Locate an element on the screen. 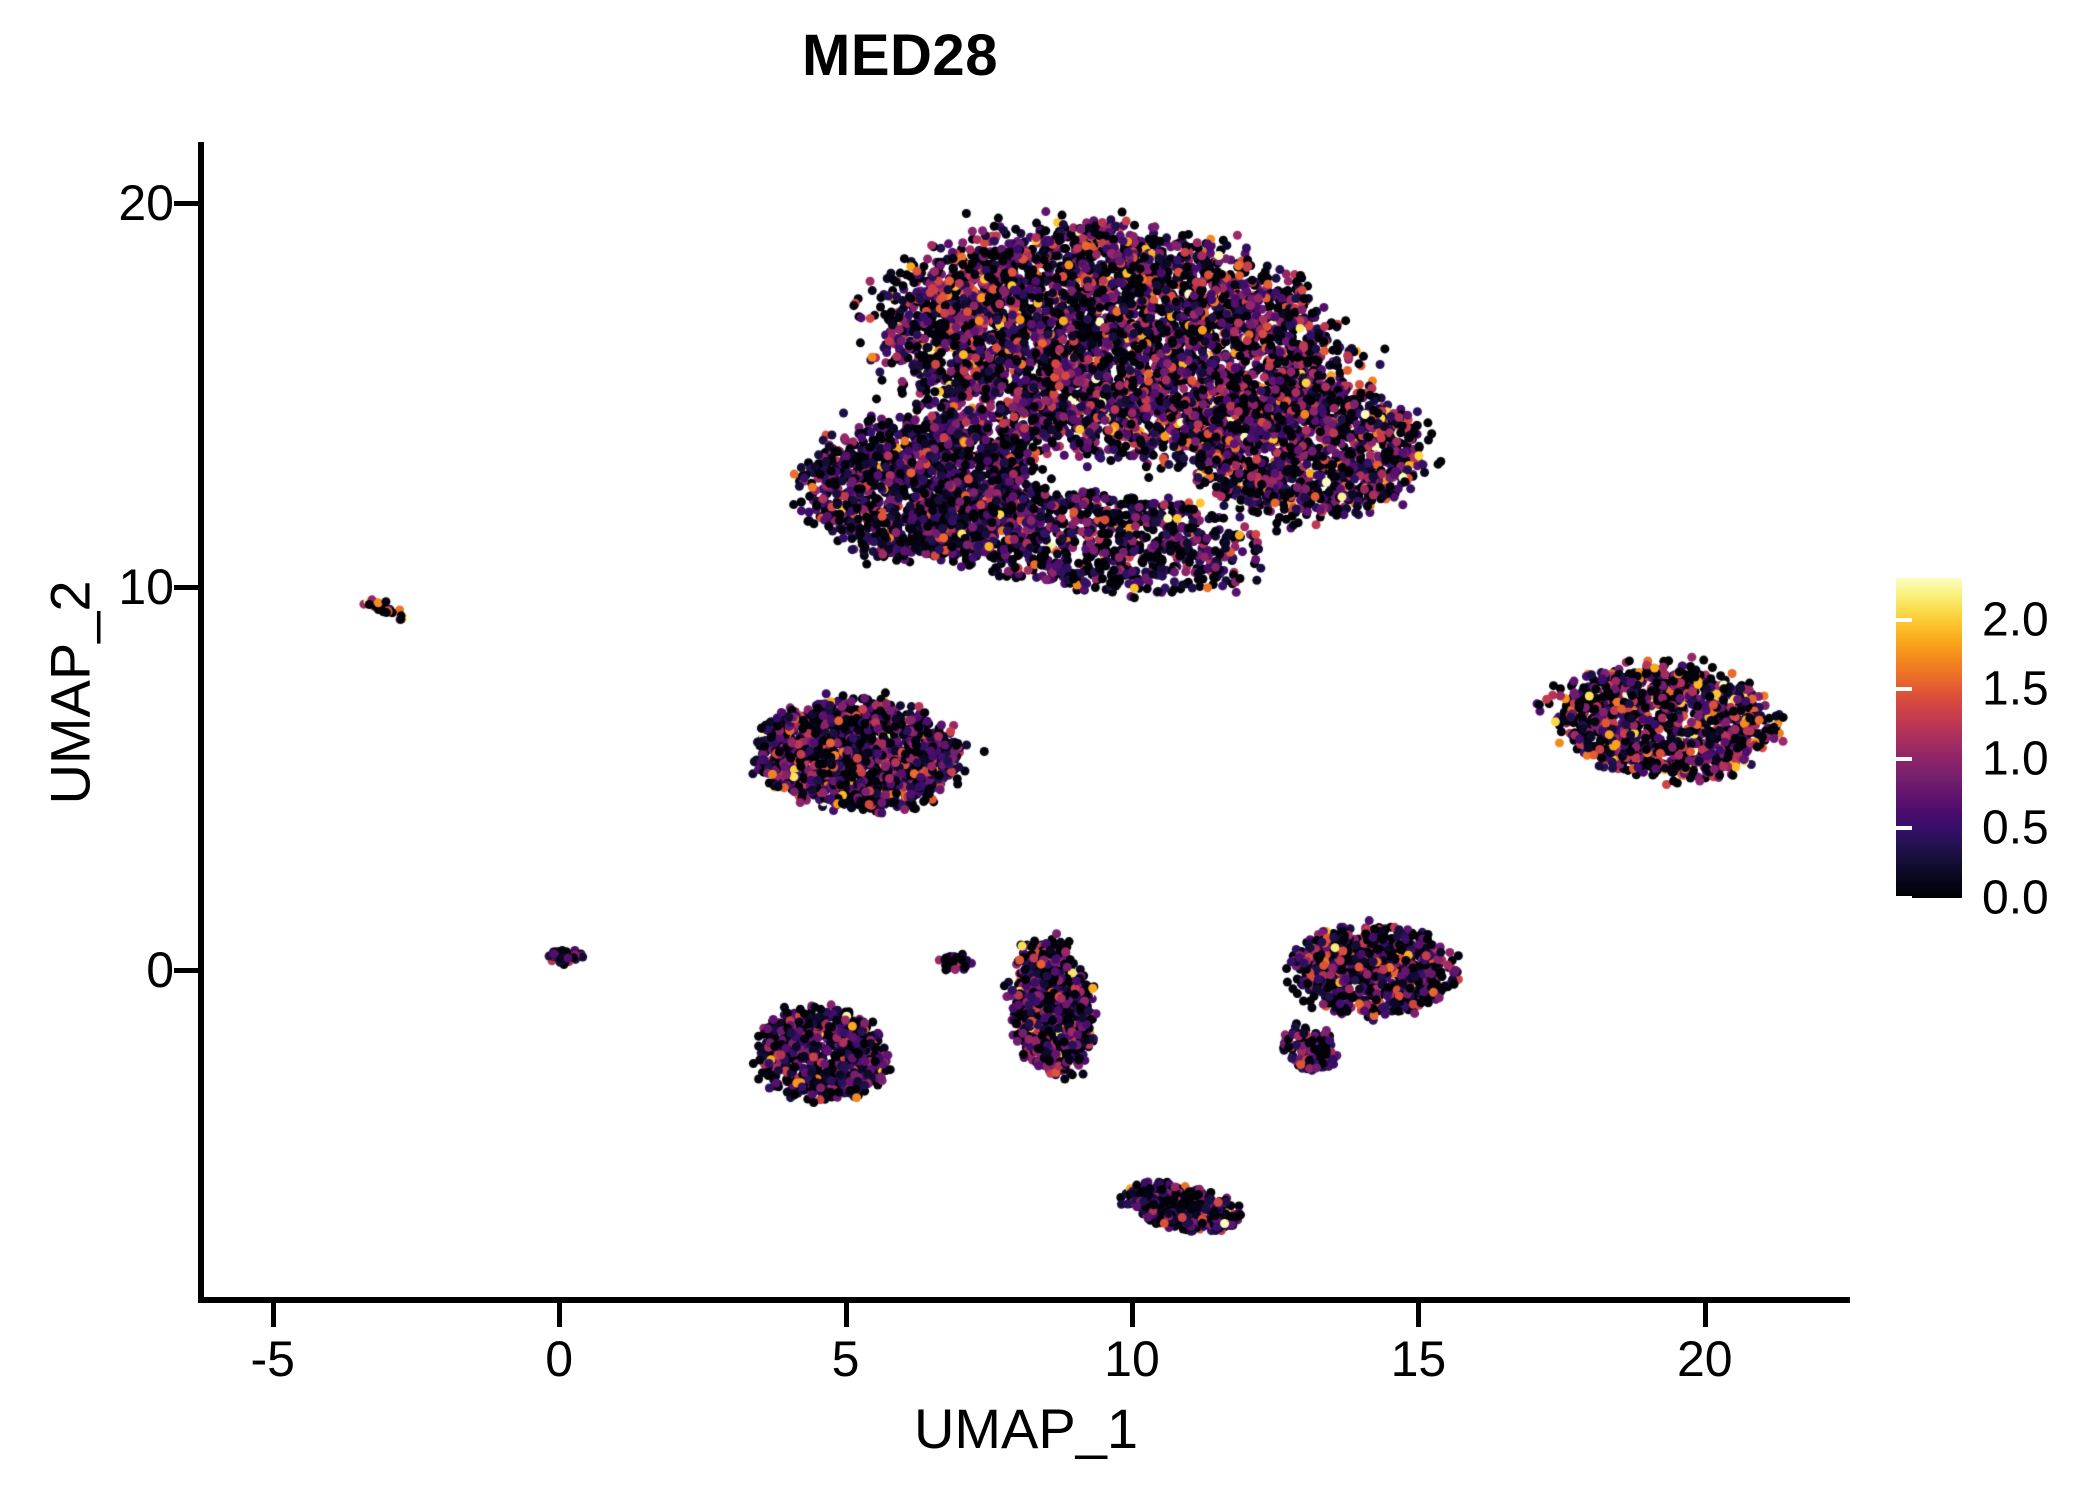  y-axis-line is located at coordinates (201, 722).